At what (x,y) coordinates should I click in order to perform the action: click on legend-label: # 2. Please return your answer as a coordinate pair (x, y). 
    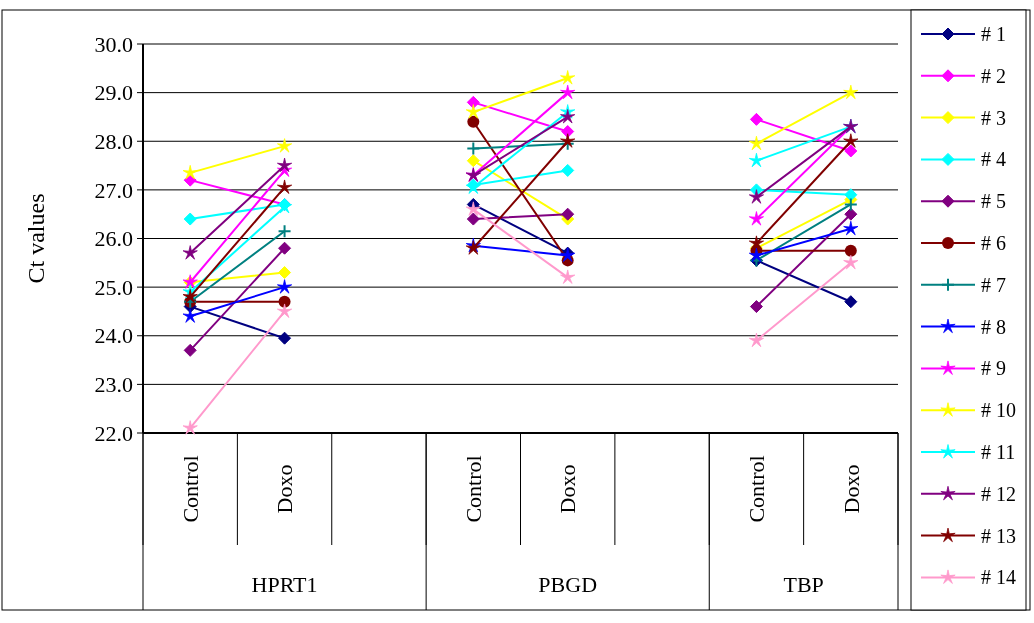
    Looking at the image, I should click on (993, 75).